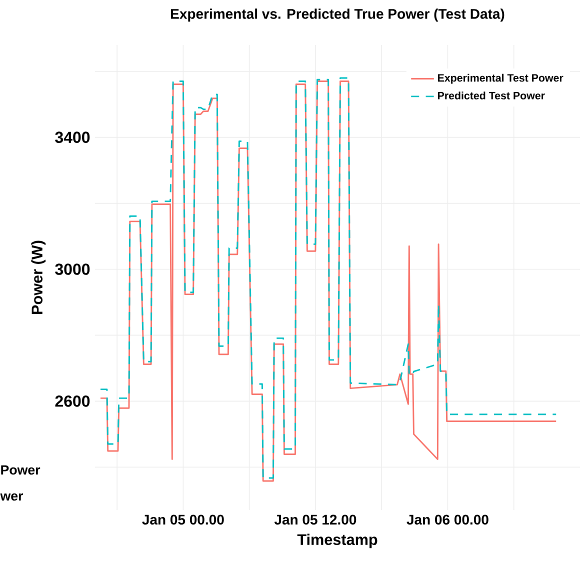 The image size is (588, 575). What do you see at coordinates (20, 470) in the screenshot?
I see `text: Power` at bounding box center [20, 470].